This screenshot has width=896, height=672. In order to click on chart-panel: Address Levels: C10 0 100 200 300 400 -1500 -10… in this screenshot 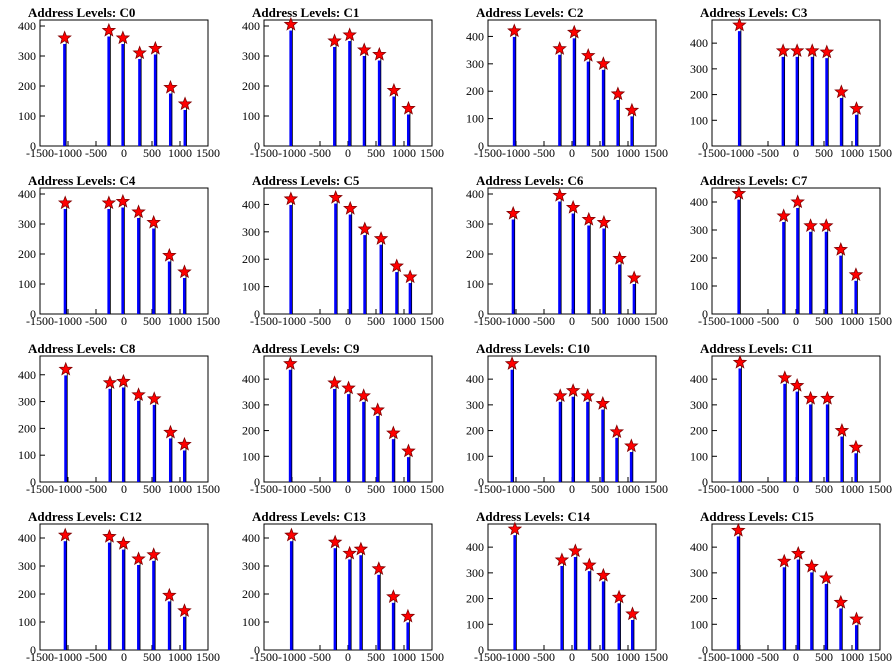, I will do `click(560, 420)`.